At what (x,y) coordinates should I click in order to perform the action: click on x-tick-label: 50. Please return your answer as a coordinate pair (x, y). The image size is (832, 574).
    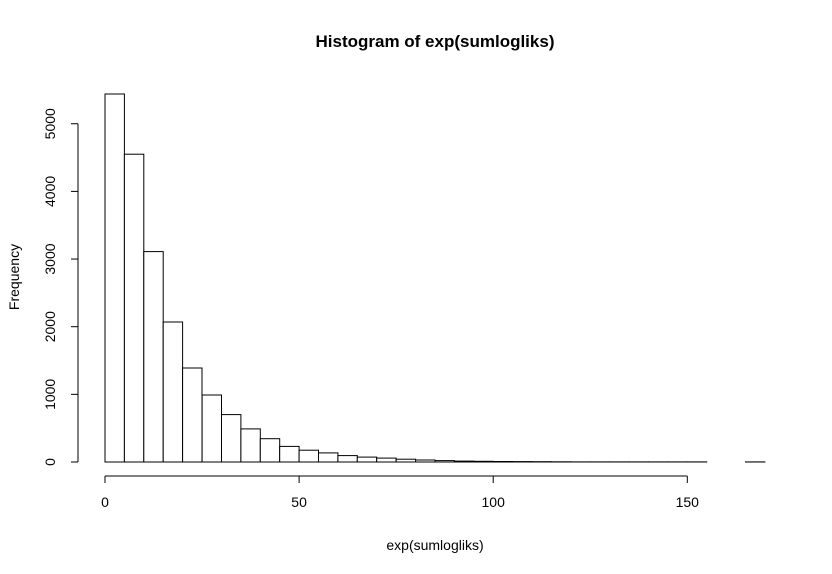
    Looking at the image, I should click on (299, 502).